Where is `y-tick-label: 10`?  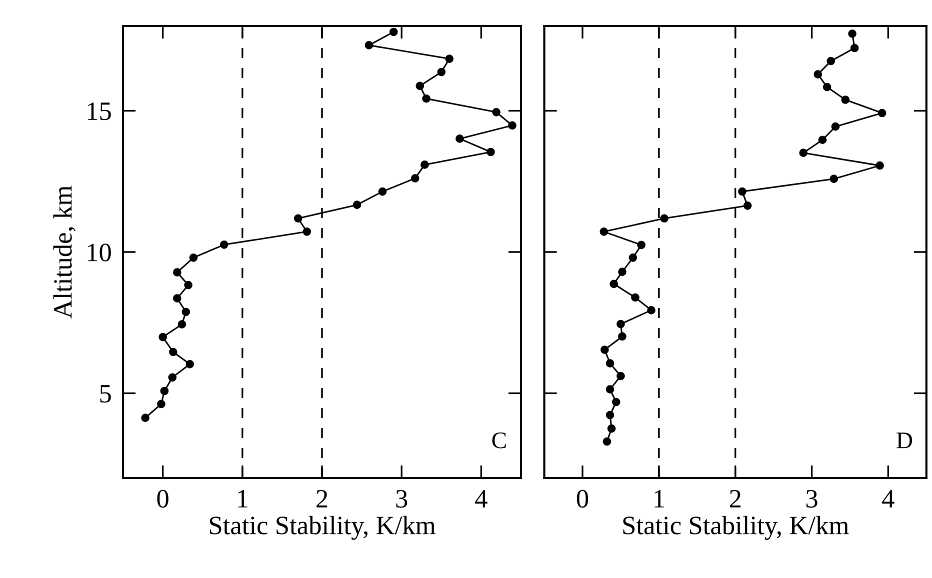 y-tick-label: 10 is located at coordinates (99, 253).